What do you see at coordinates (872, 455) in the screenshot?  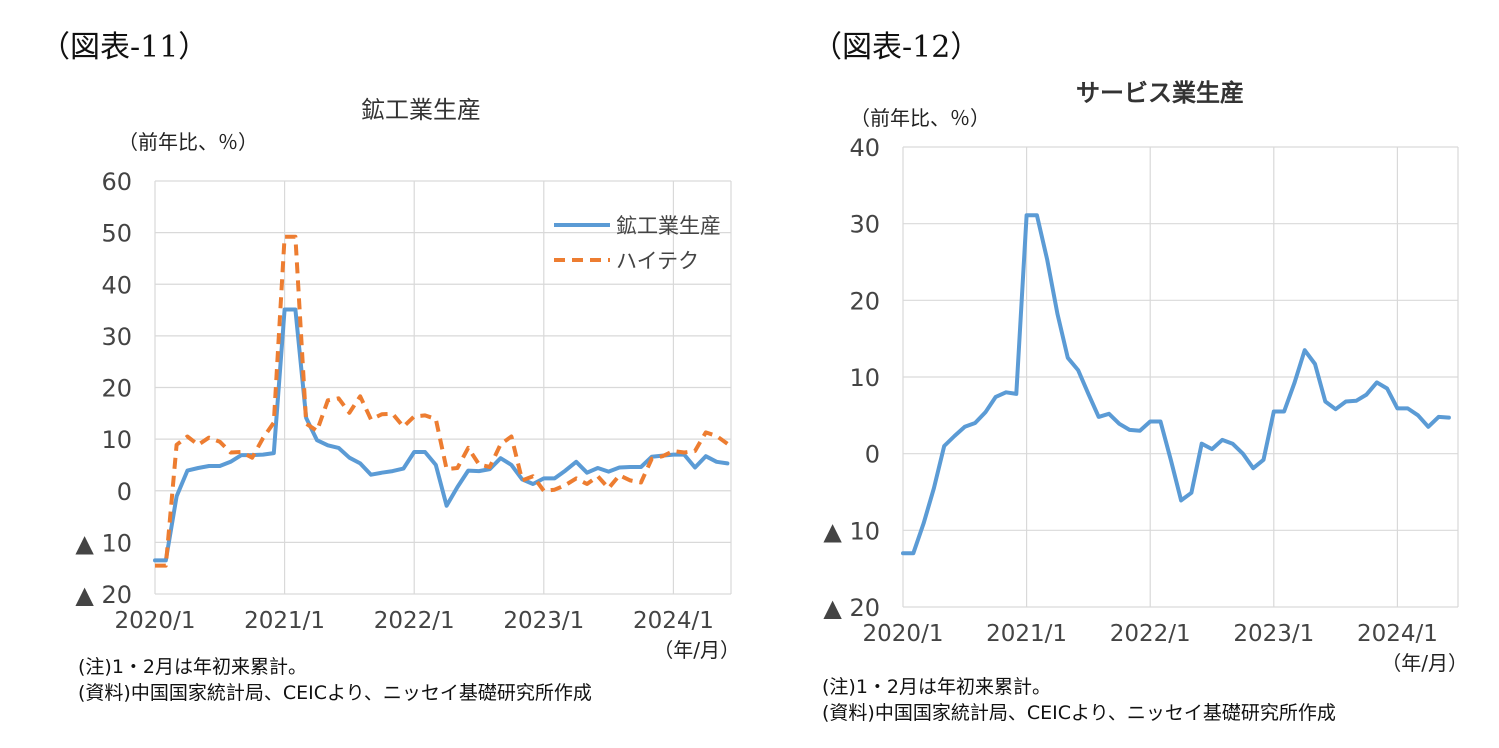 I see `chart2-ytick-label: 0` at bounding box center [872, 455].